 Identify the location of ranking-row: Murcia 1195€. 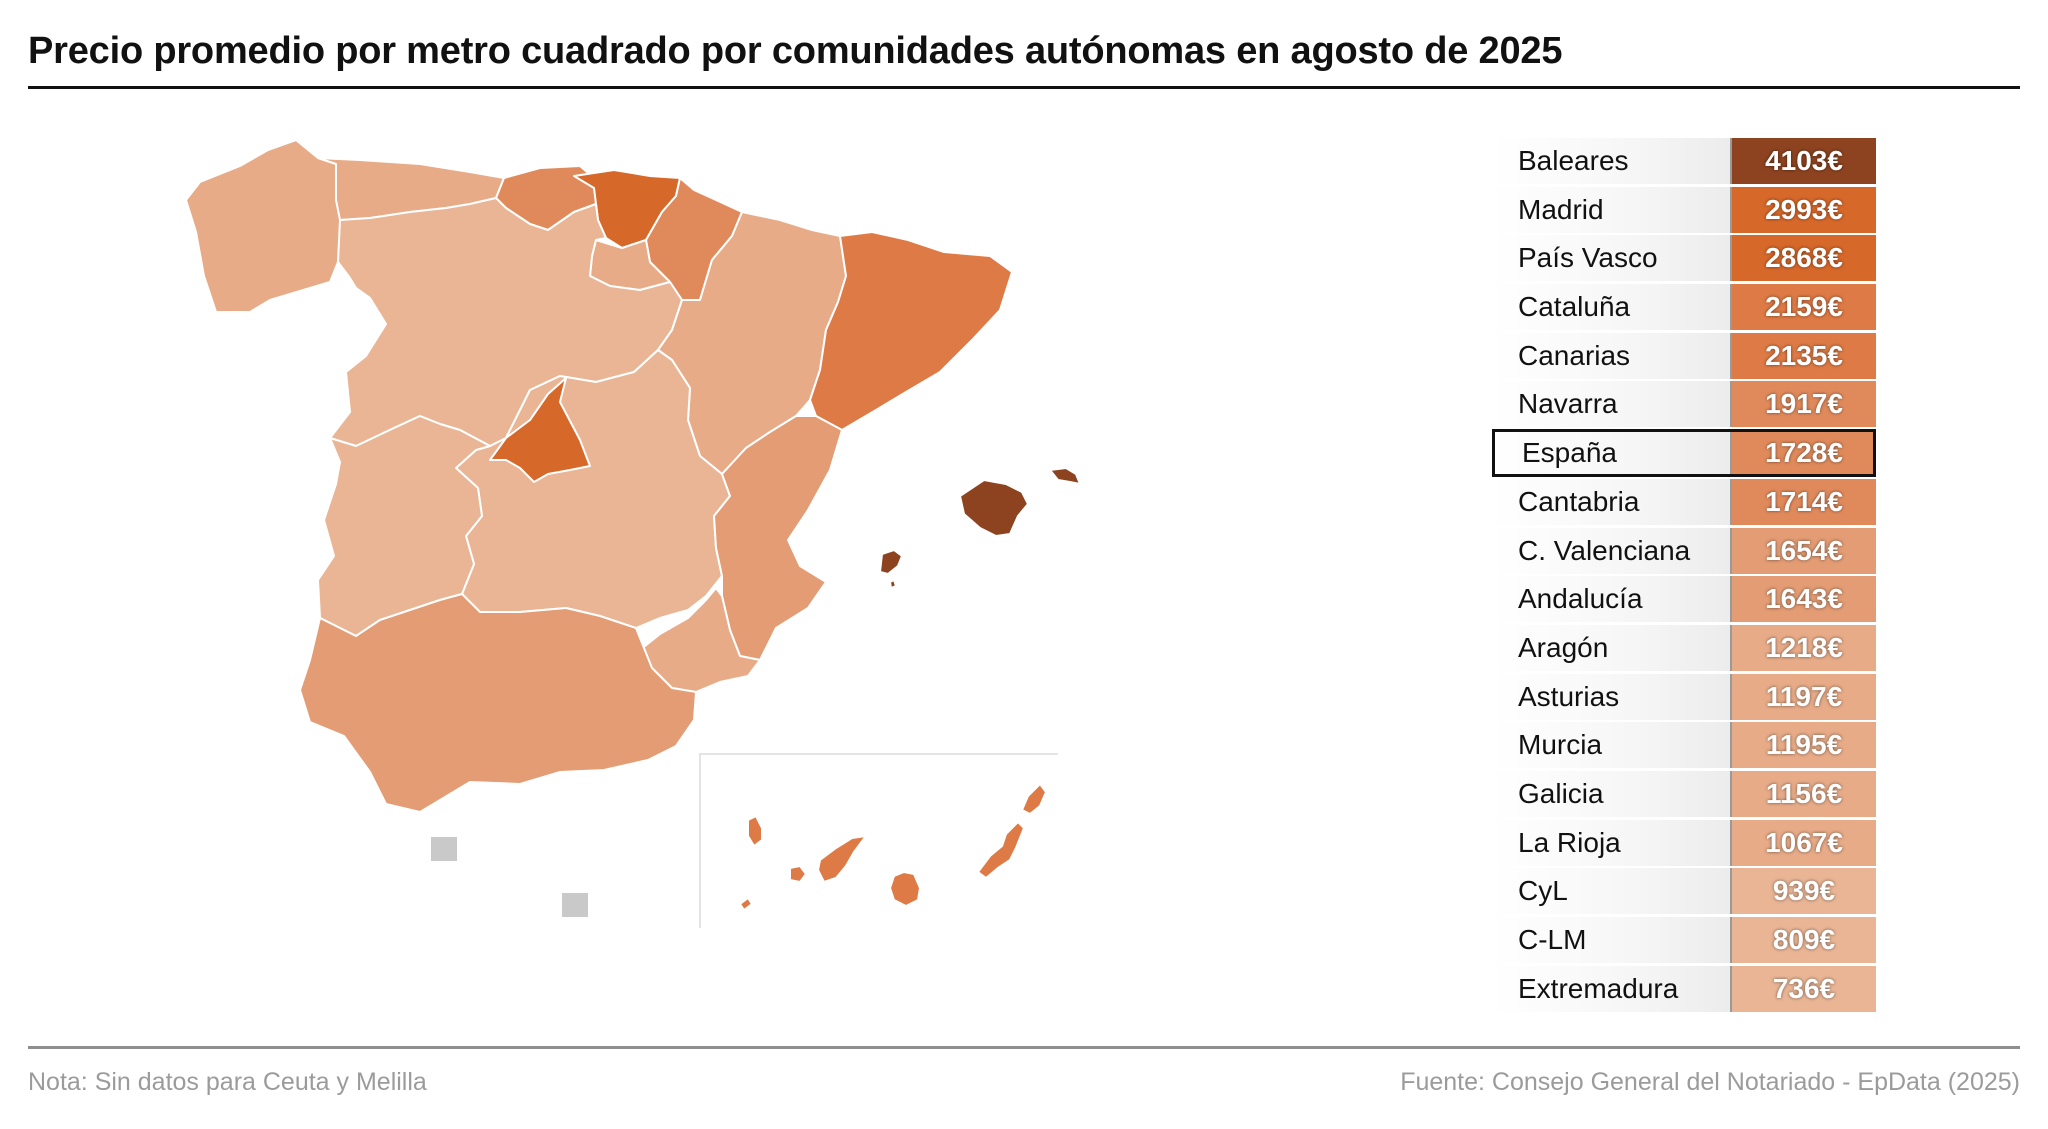
(1684, 745).